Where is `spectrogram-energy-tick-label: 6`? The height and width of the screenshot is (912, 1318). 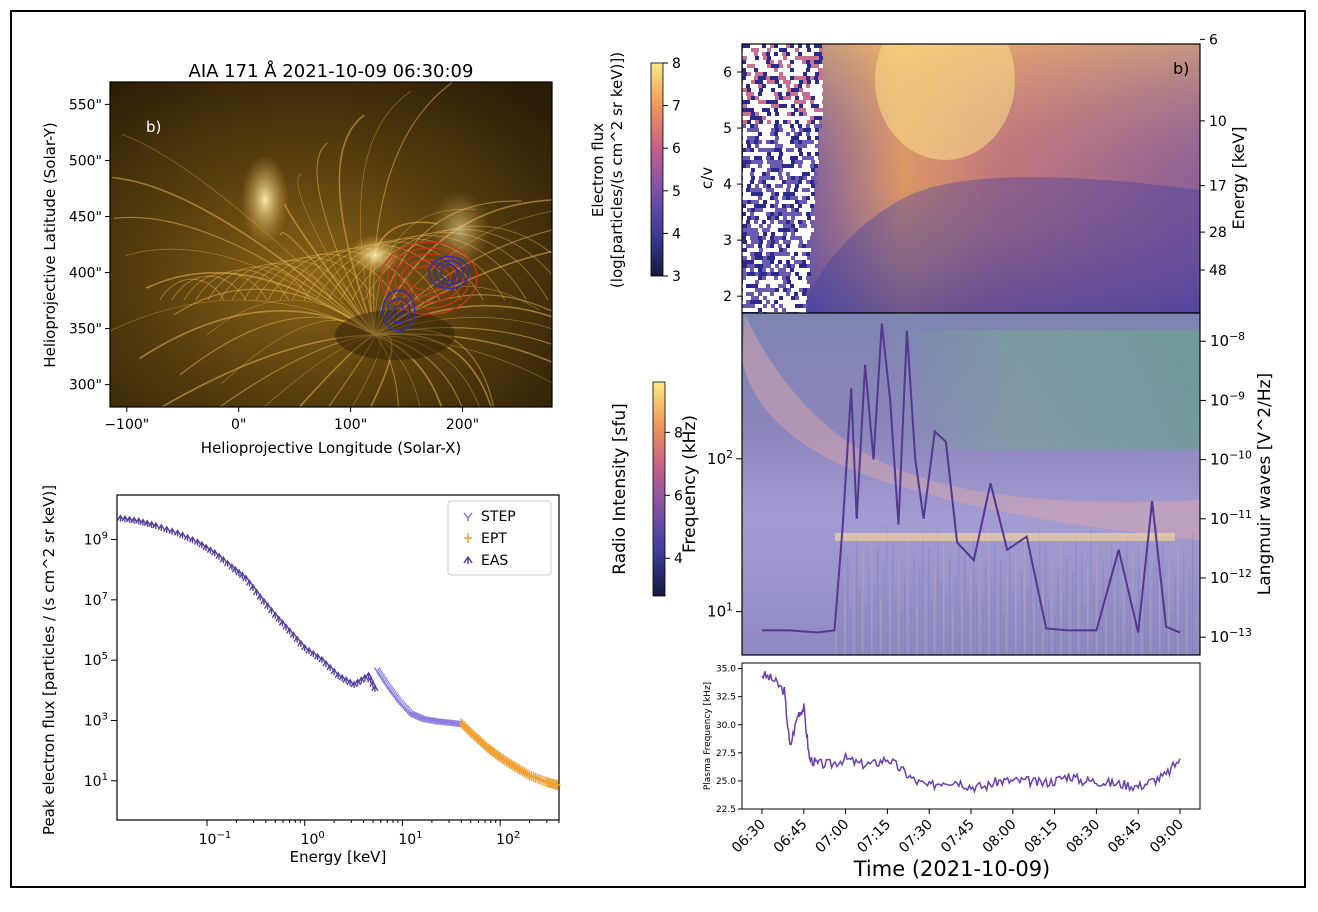
spectrogram-energy-tick-label: 6 is located at coordinates (1213, 40).